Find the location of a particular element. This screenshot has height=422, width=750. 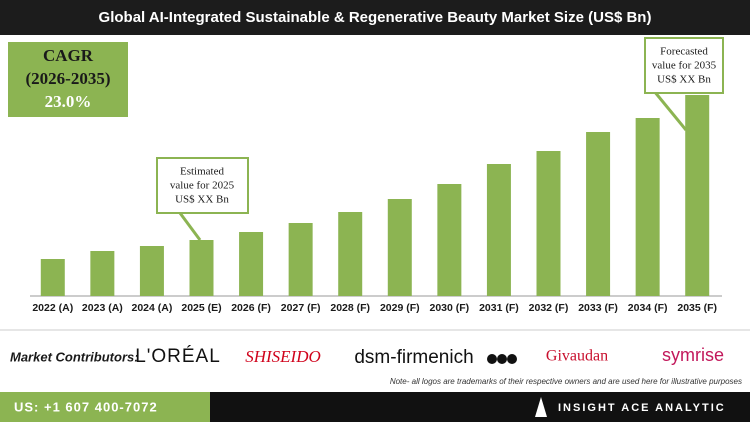

x-tick-label: 2023 (A) is located at coordinates (102, 308).